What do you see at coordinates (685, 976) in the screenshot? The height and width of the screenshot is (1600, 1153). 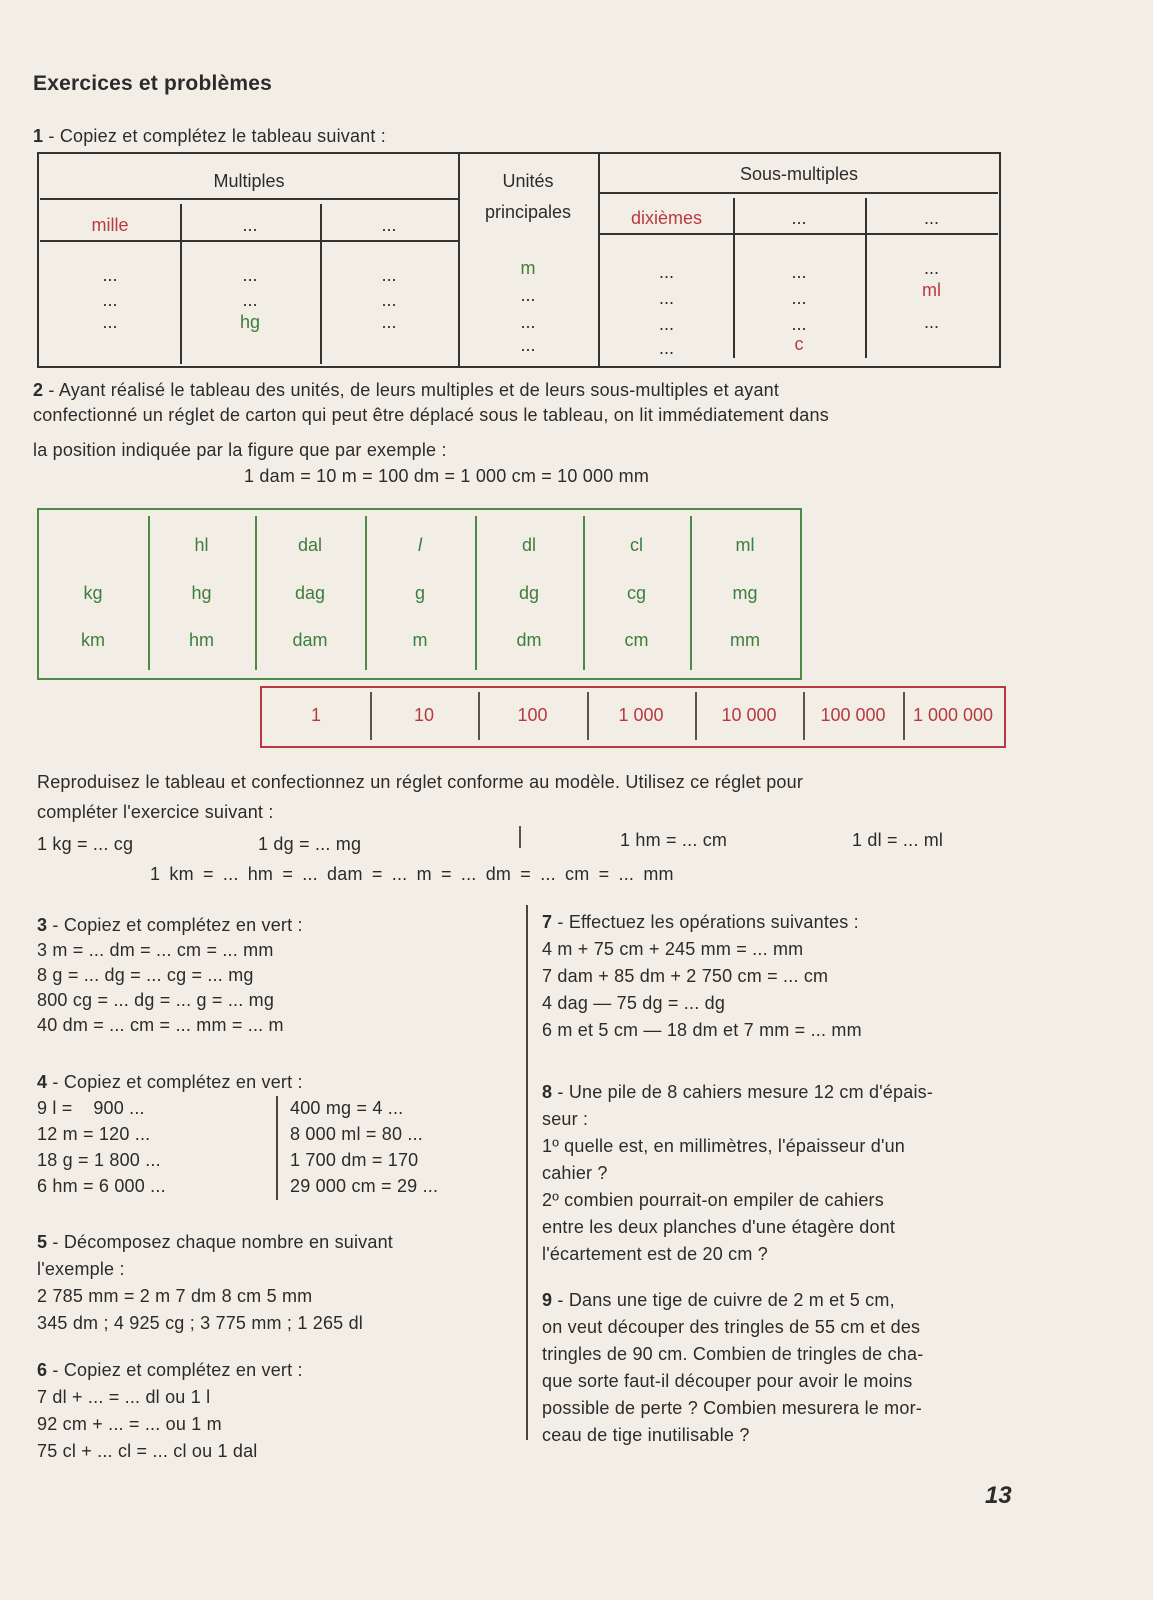 I see `ex7-line: 7 dam + 85 dm + 2 750 cm = ... cm` at bounding box center [685, 976].